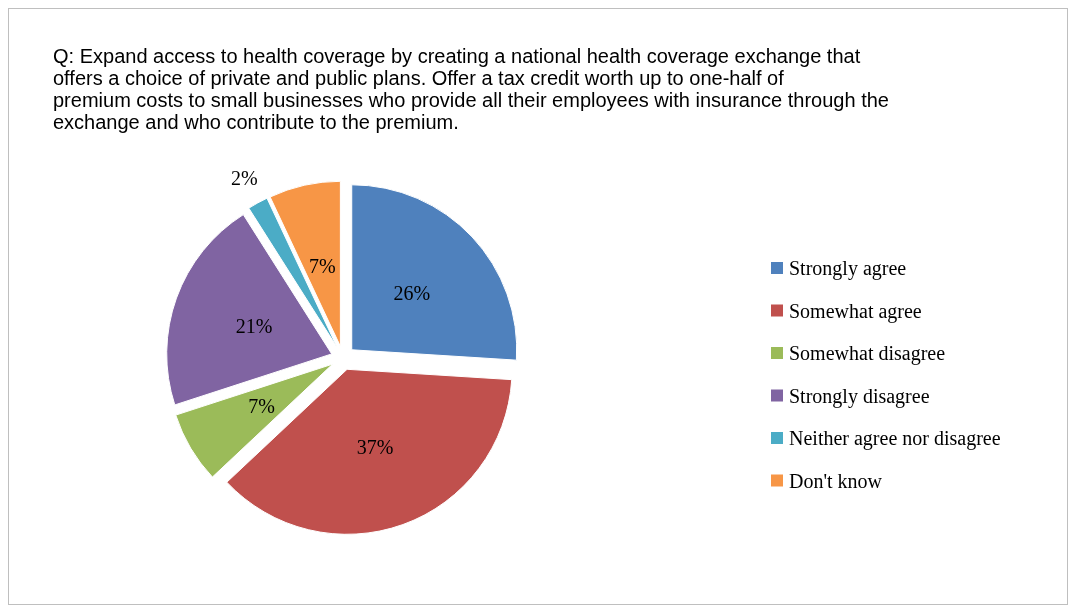 This screenshot has width=1078, height=613. Describe the element at coordinates (471, 89) in the screenshot. I see `chart-title: Q: Expand access to health coverage by creating a national health coverage exchange that offers a choice of private and public plans. Offer a tax credit worth up to one-half of premium costs to small businesses who provide all their employees with insurance through the exchange and who contribute to the premium.` at that location.